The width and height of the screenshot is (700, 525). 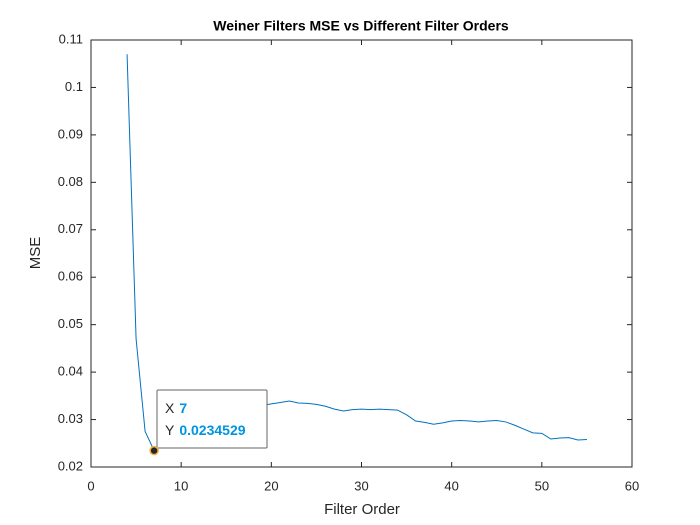 What do you see at coordinates (70, 181) in the screenshot?
I see `y-tick-label: 0.08` at bounding box center [70, 181].